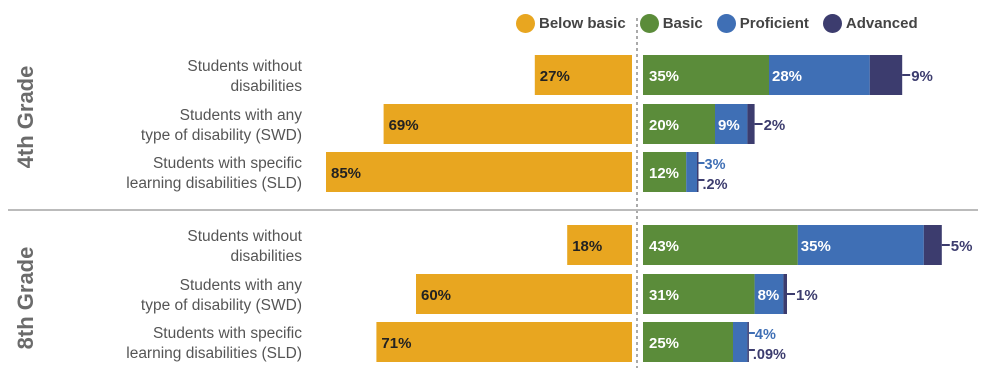  What do you see at coordinates (881, 23) in the screenshot?
I see `legend-label-advanced: Advanced` at bounding box center [881, 23].